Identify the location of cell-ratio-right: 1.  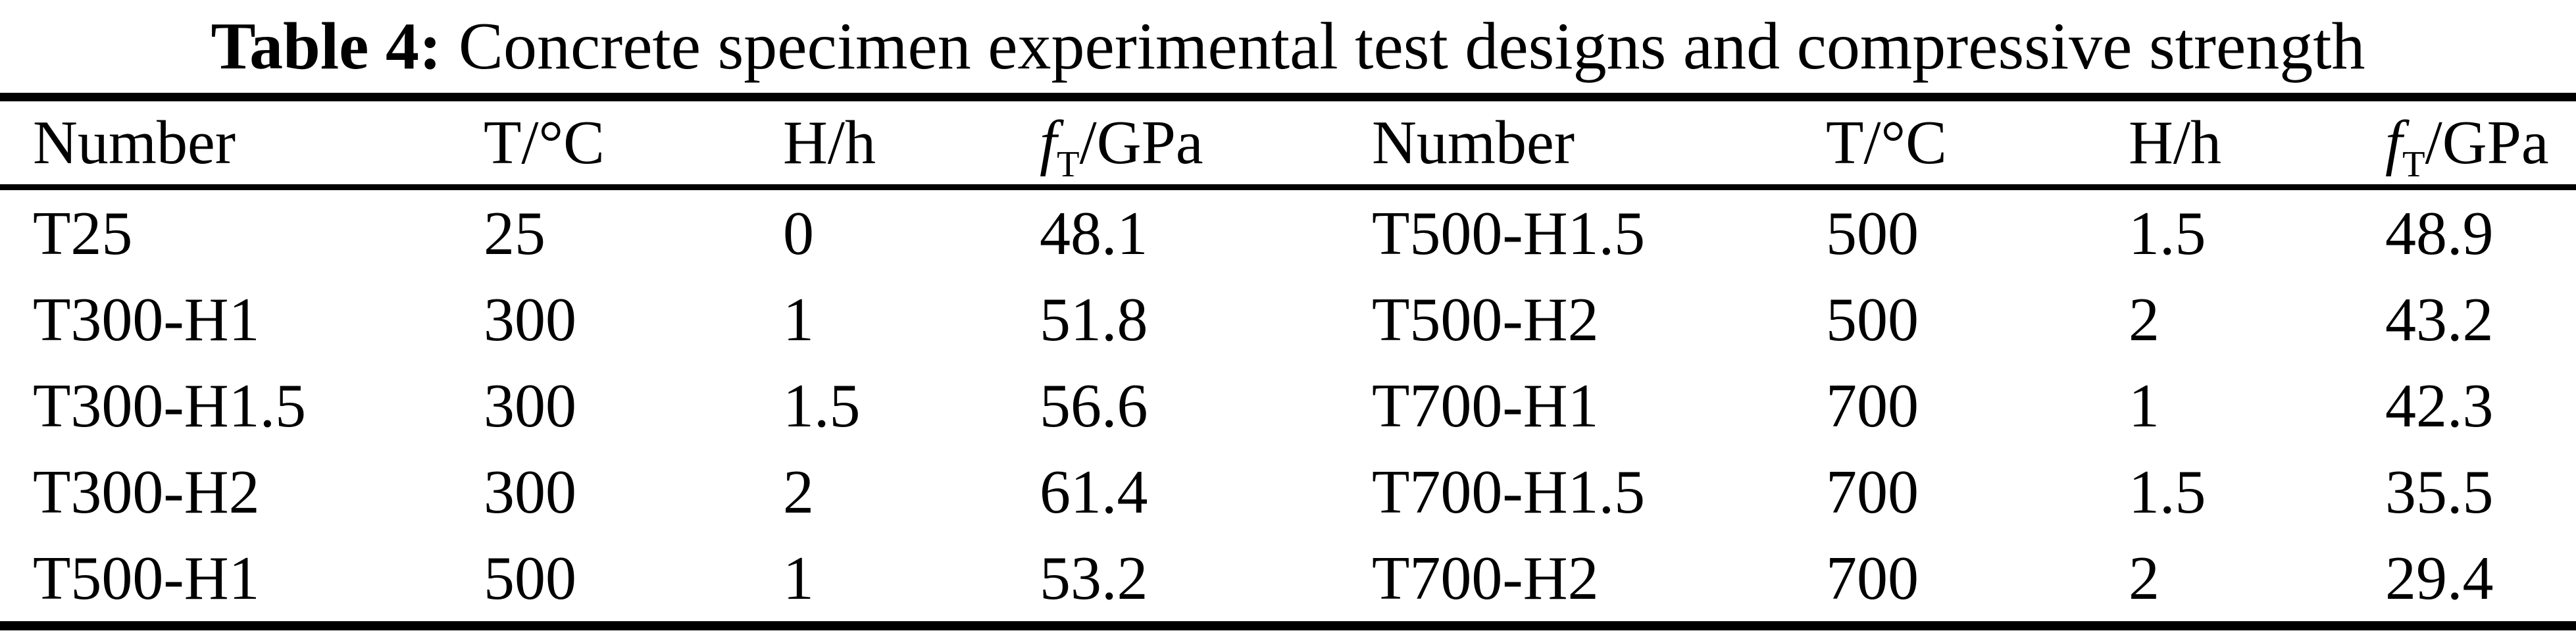
(2144, 405).